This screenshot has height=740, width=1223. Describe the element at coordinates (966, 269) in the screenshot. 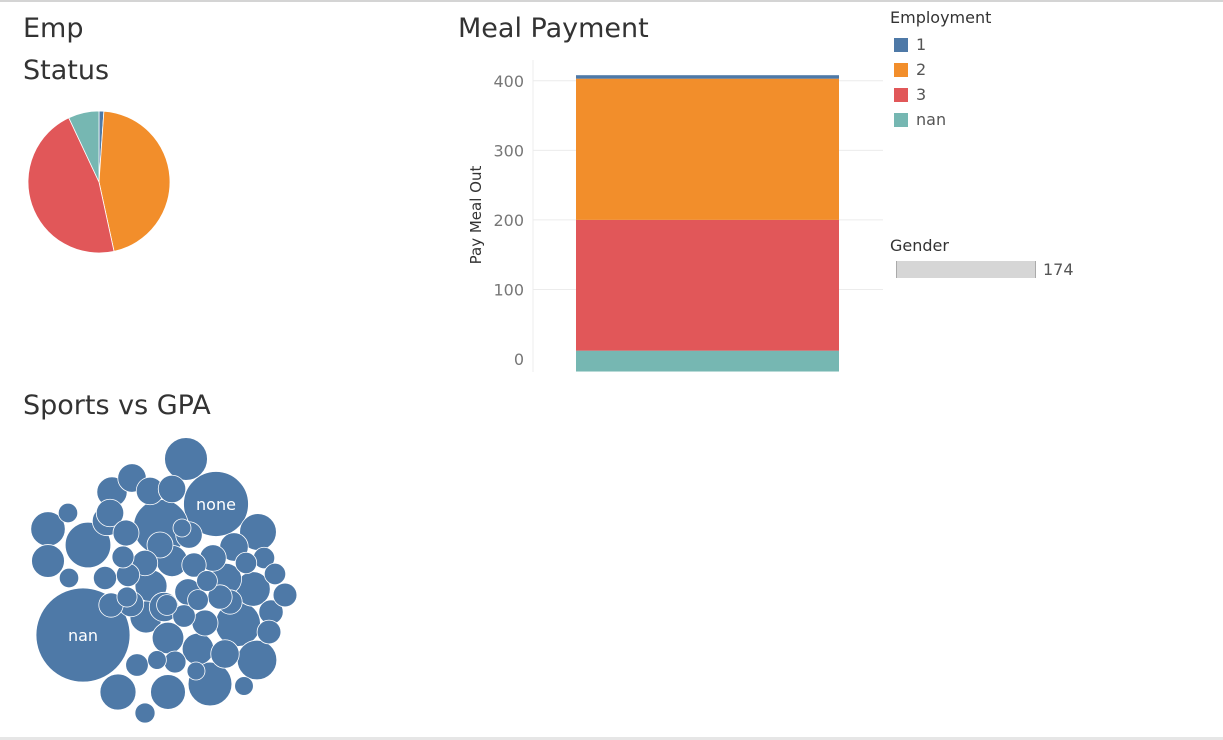

I see `gender-size-bar` at that location.